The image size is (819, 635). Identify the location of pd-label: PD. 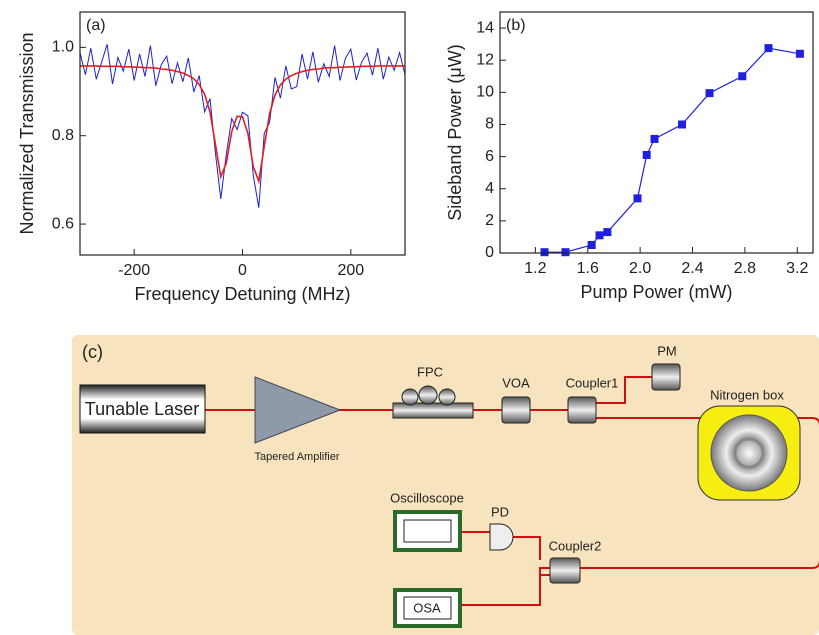
(500, 511).